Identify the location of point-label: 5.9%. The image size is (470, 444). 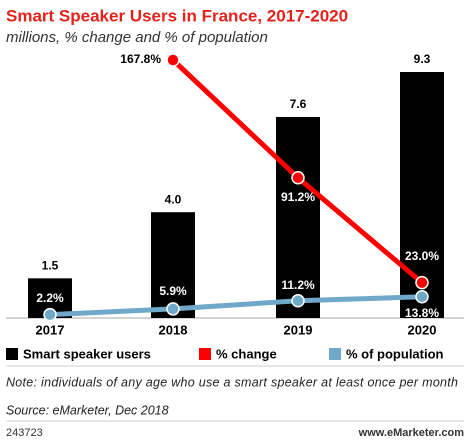
(173, 291).